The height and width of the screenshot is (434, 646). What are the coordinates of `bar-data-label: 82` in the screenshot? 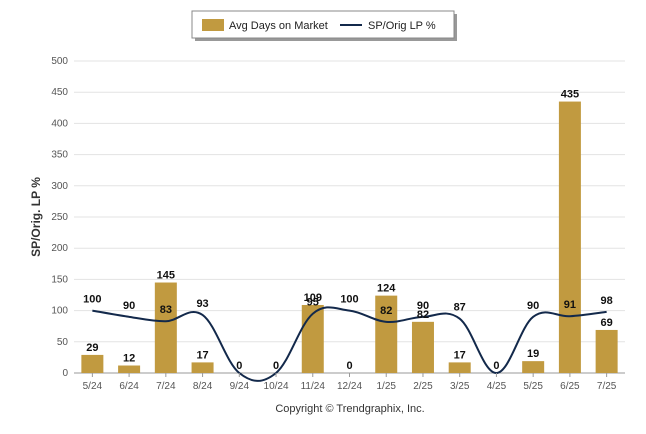 It's located at (423, 315).